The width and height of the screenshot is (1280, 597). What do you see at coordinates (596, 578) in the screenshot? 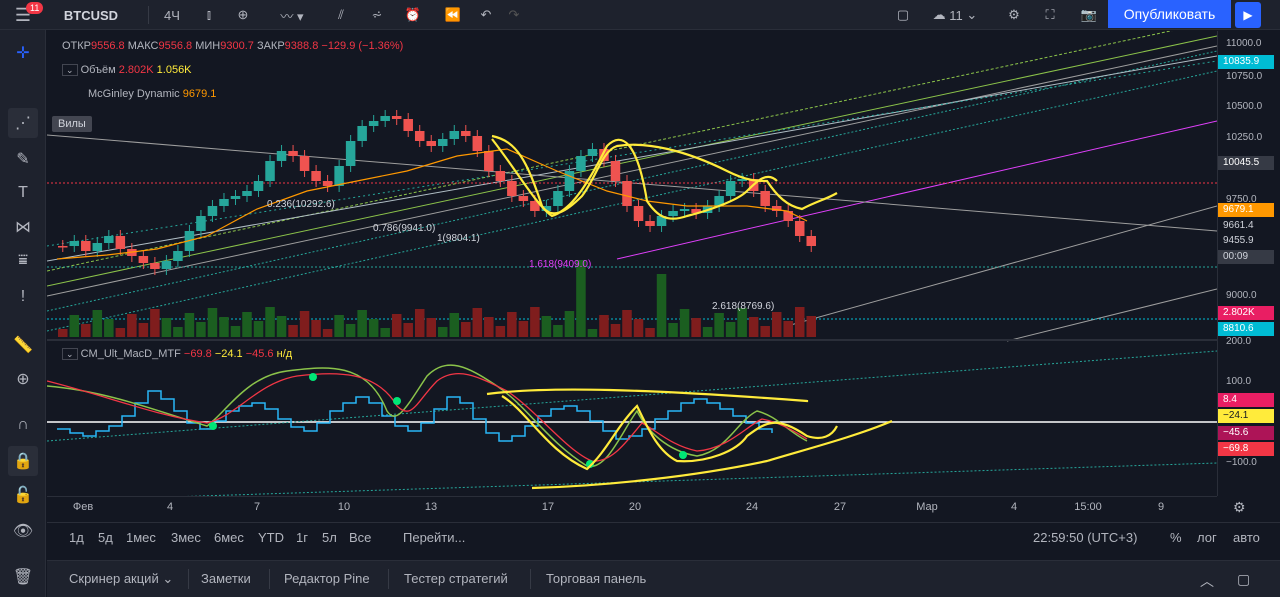
I see `tab-trading-panel: Торговая панель` at bounding box center [596, 578].